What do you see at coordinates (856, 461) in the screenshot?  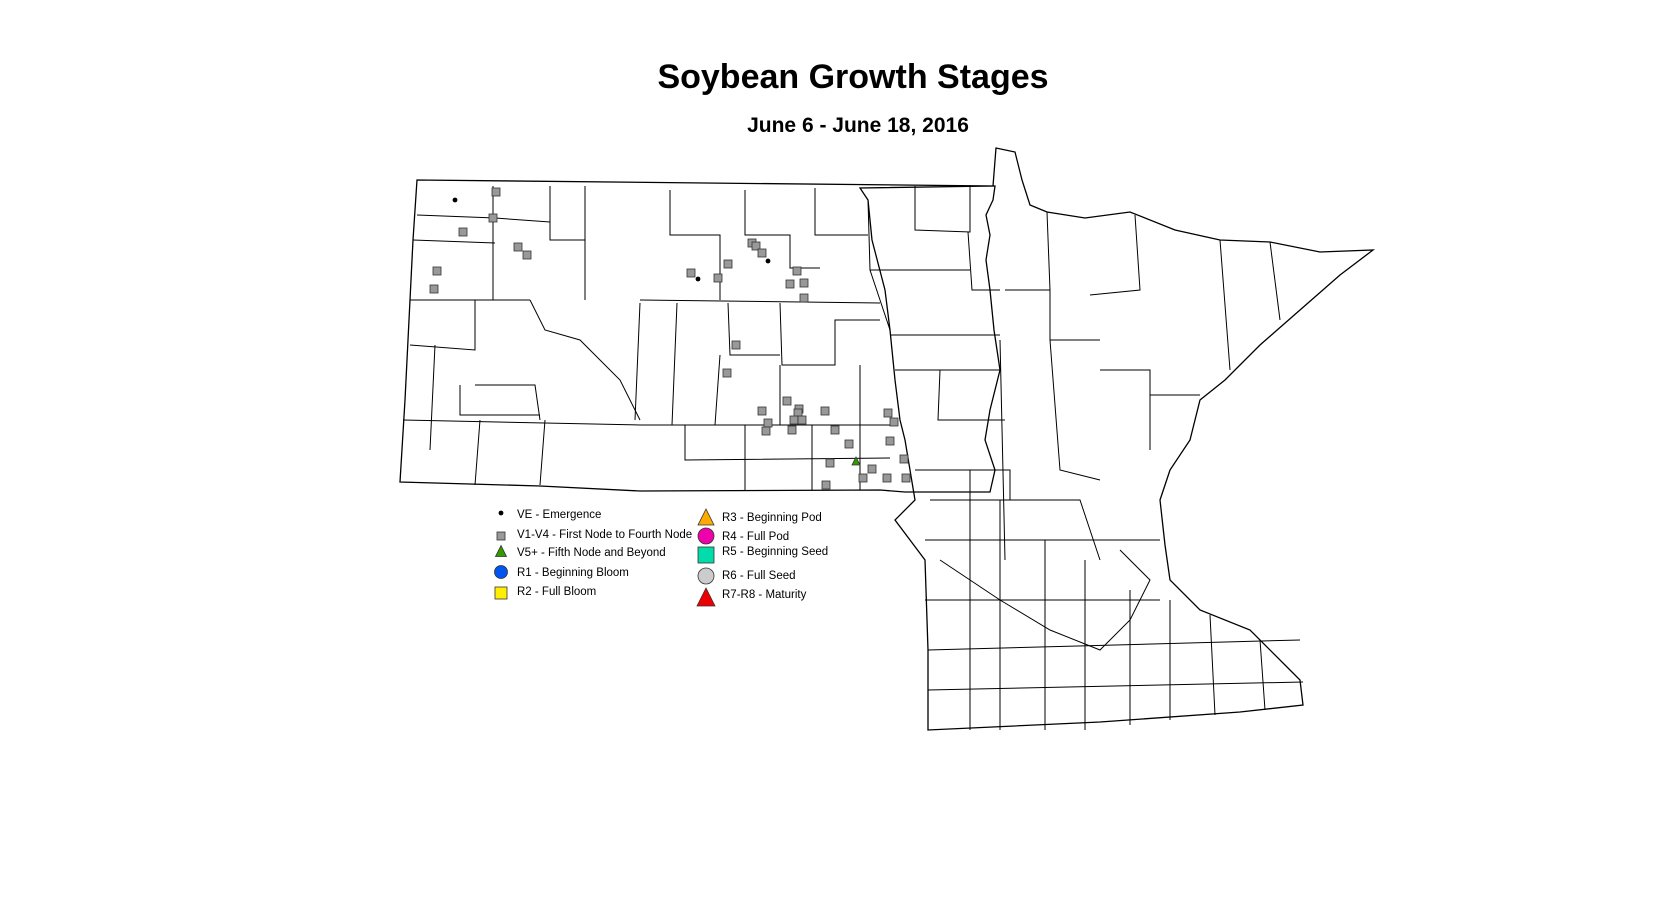 I see `observation-marker-v5` at bounding box center [856, 461].